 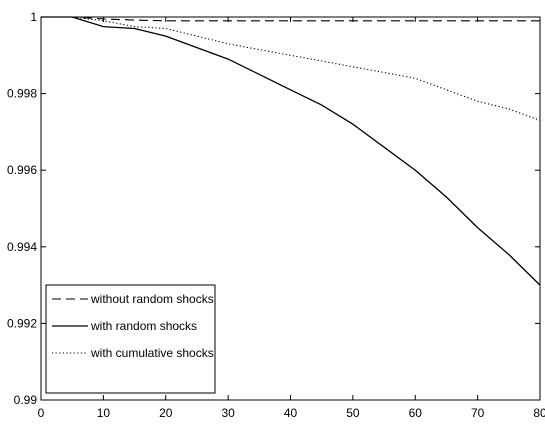 What do you see at coordinates (26, 400) in the screenshot?
I see `y-tick-label: 0.99` at bounding box center [26, 400].